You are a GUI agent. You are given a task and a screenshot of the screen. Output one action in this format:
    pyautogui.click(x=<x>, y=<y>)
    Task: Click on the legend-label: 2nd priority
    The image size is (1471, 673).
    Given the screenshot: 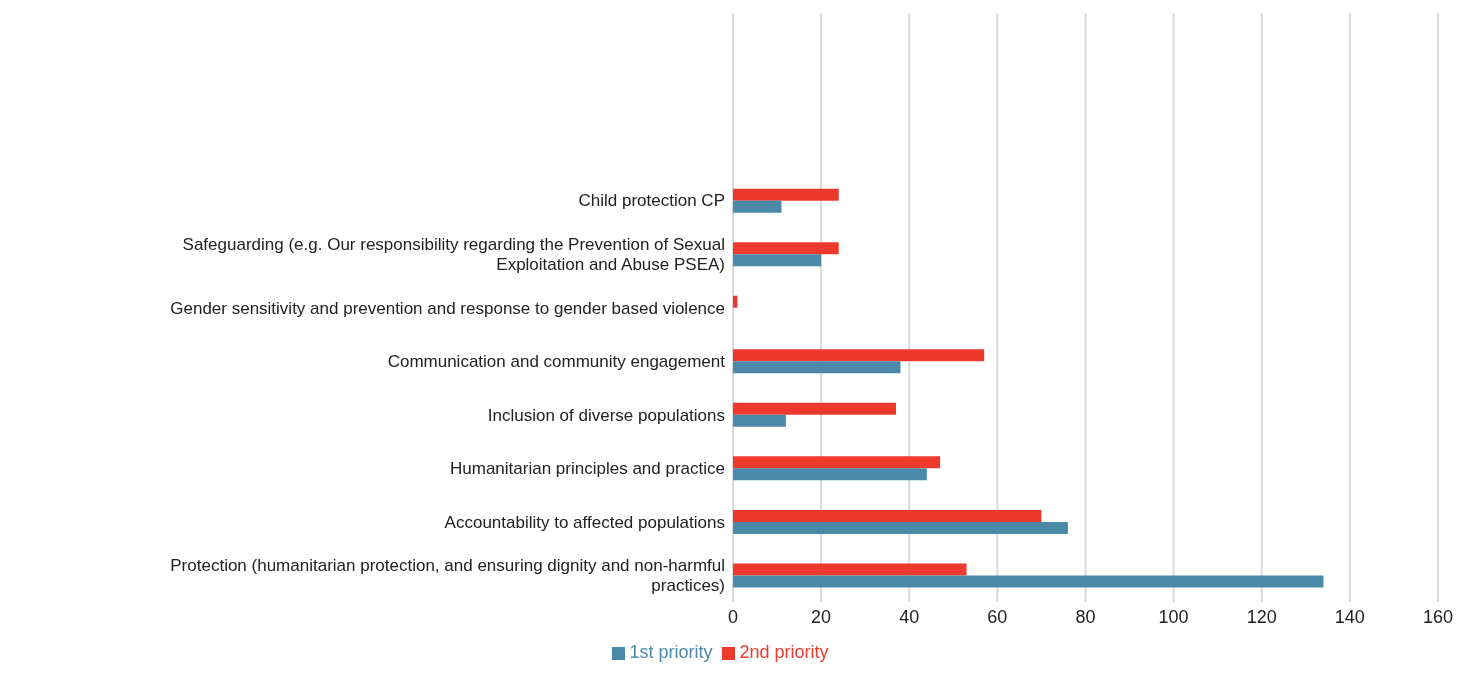 What is the action you would take?
    pyautogui.click(x=784, y=652)
    